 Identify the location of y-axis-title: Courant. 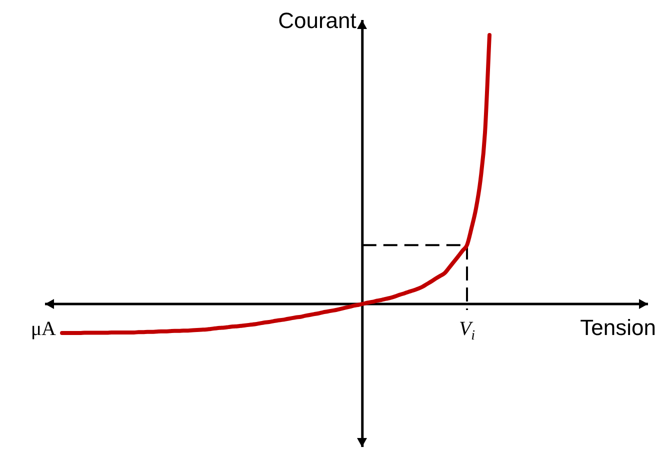
(317, 21).